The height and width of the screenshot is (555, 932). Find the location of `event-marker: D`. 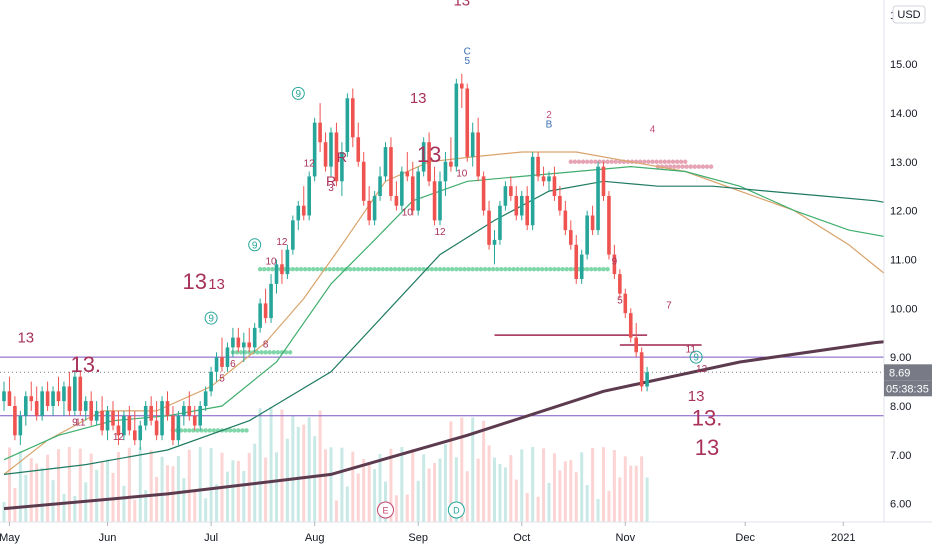

event-marker: D is located at coordinates (456, 510).